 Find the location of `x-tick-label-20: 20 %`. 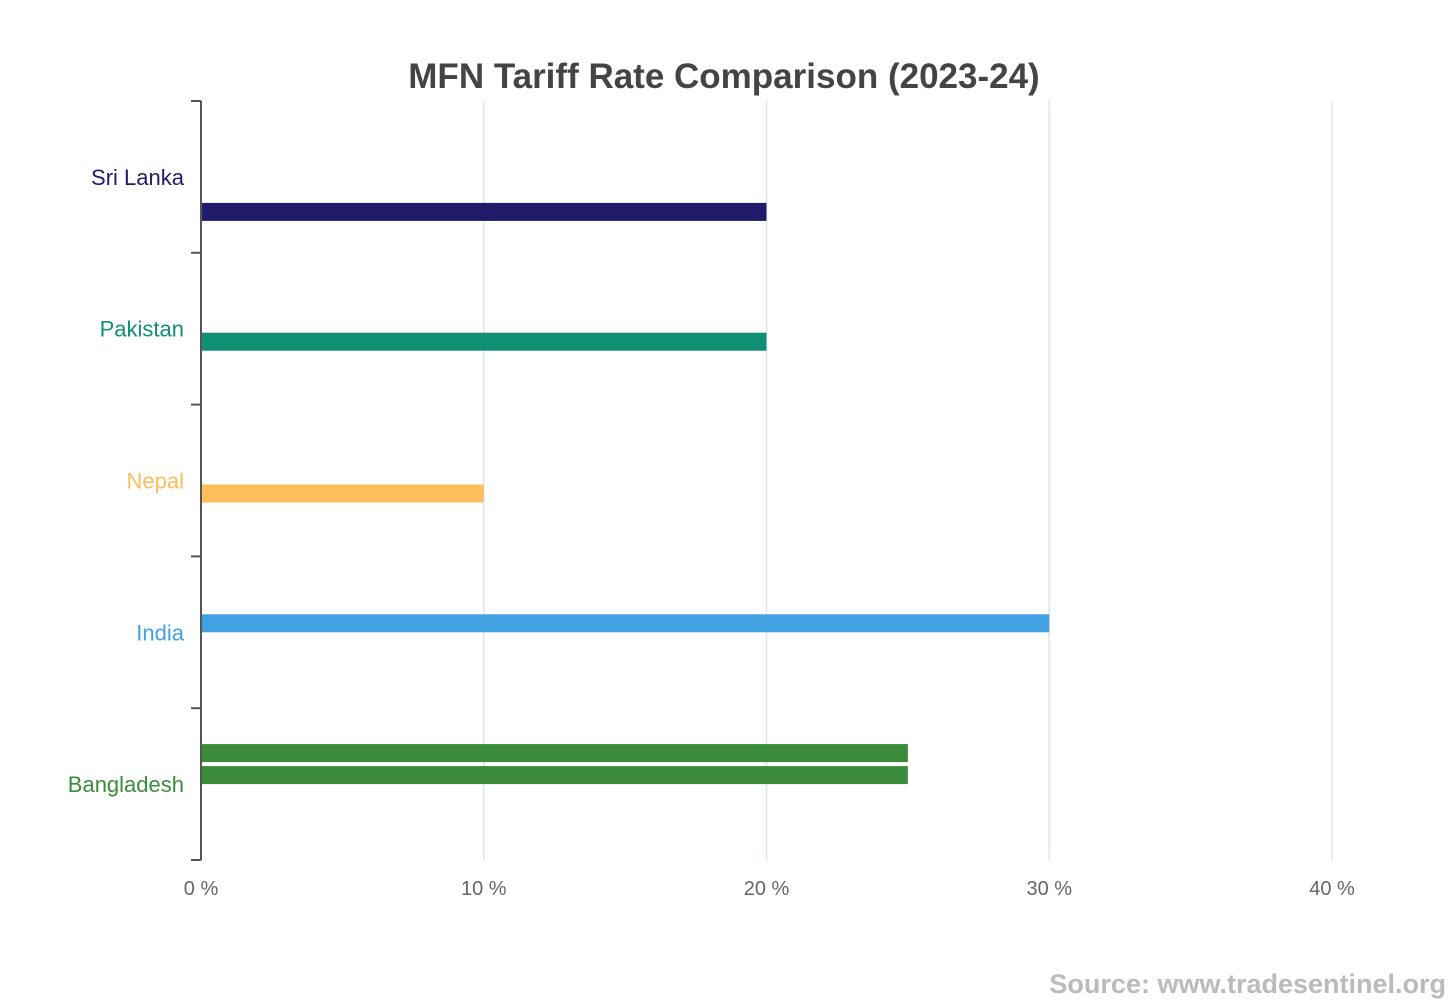

x-tick-label-20: 20 % is located at coordinates (767, 889).